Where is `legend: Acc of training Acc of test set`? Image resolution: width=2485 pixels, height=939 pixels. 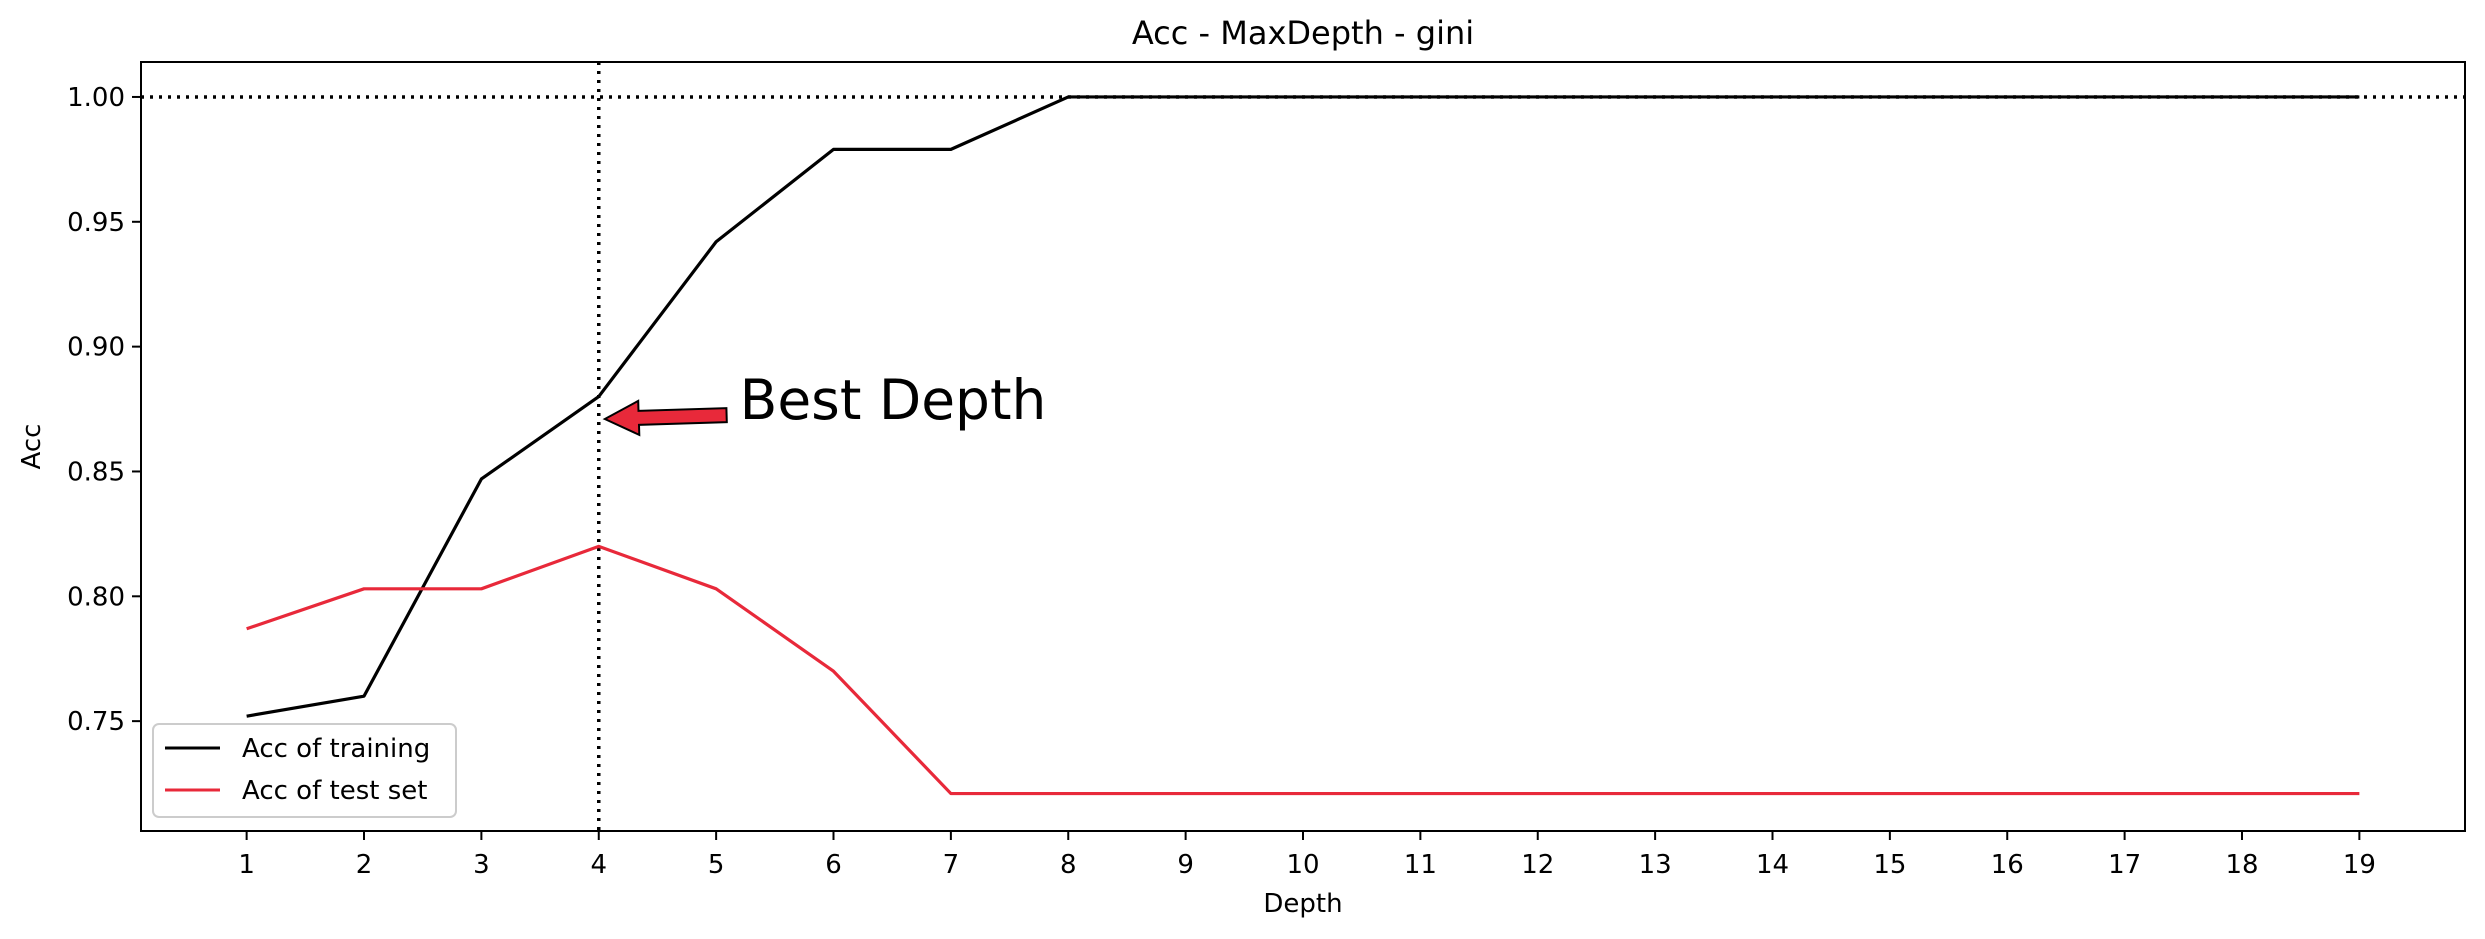
legend: Acc of training Acc of test set is located at coordinates (304, 770).